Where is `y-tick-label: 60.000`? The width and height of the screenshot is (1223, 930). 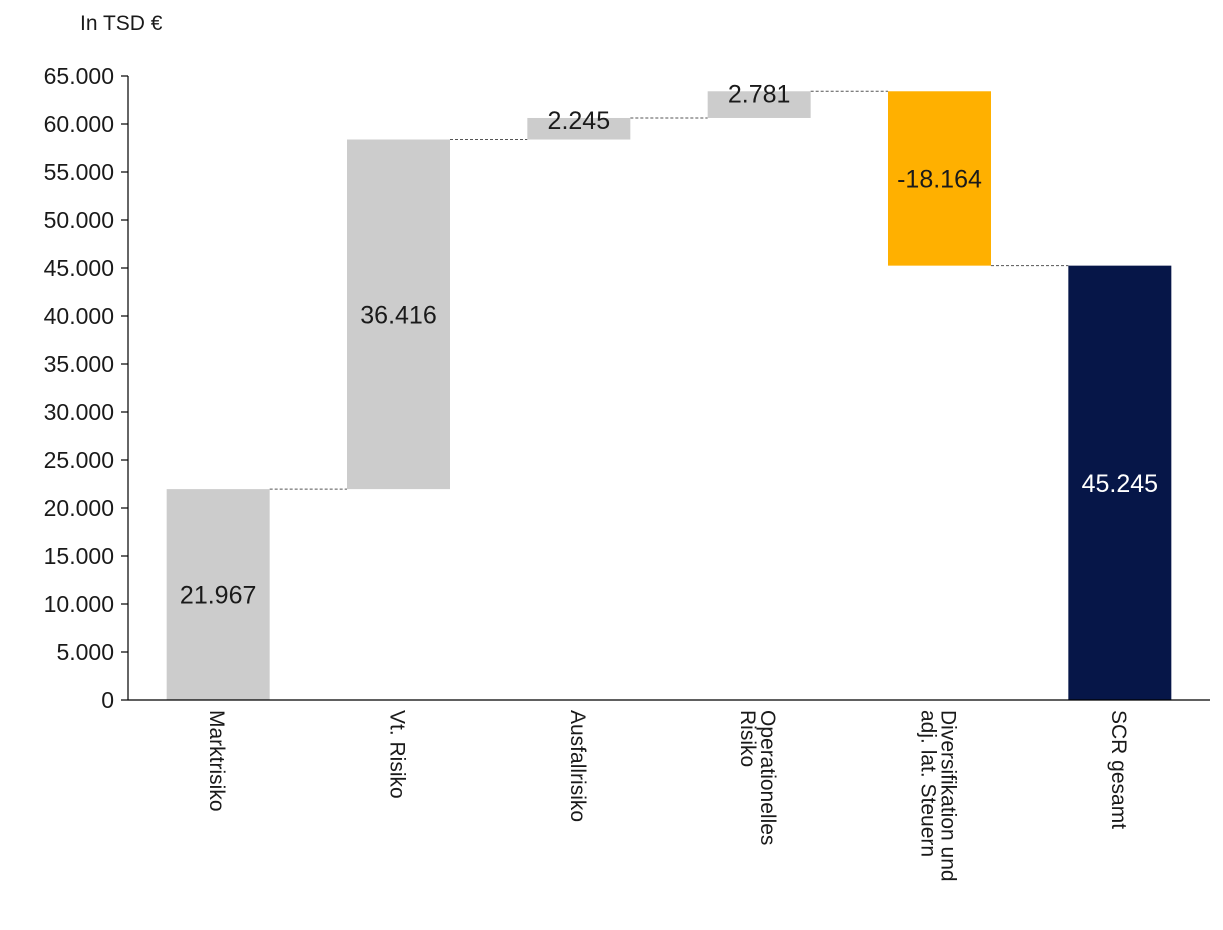 y-tick-label: 60.000 is located at coordinates (79, 124).